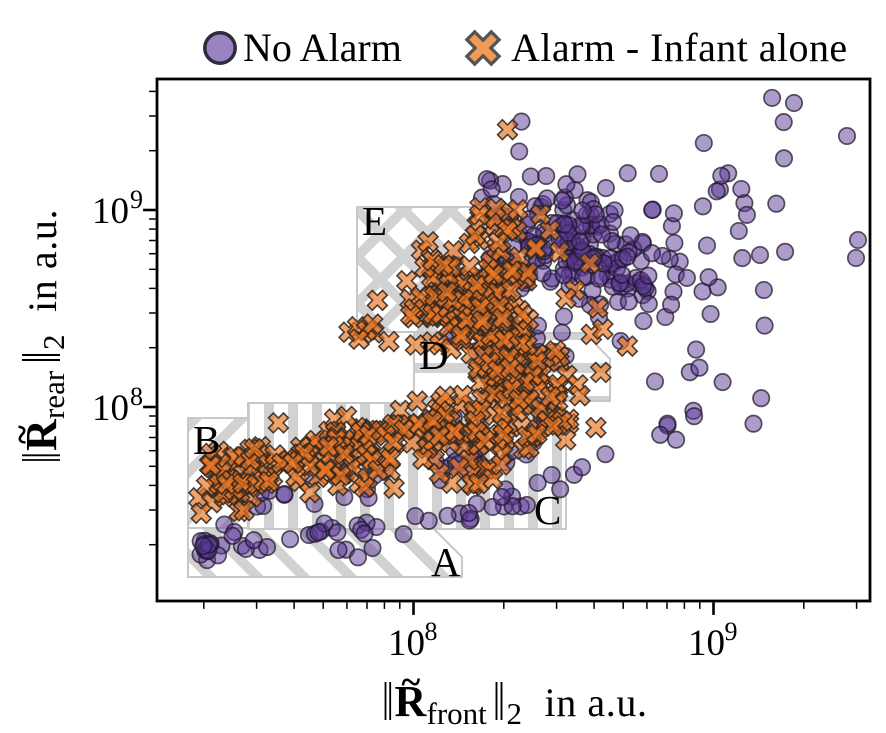  Describe the element at coordinates (547, 510) in the screenshot. I see `svg-text: C` at that location.